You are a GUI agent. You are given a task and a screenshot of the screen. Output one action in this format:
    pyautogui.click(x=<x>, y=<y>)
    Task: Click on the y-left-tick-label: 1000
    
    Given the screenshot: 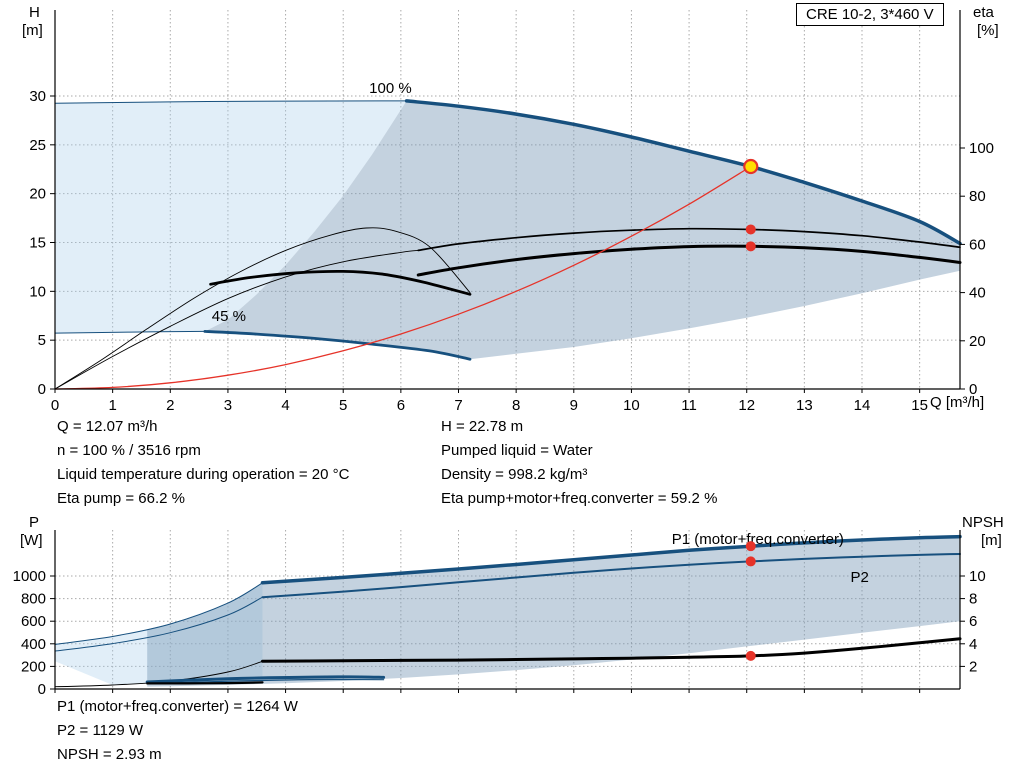 What is the action you would take?
    pyautogui.click(x=29, y=576)
    